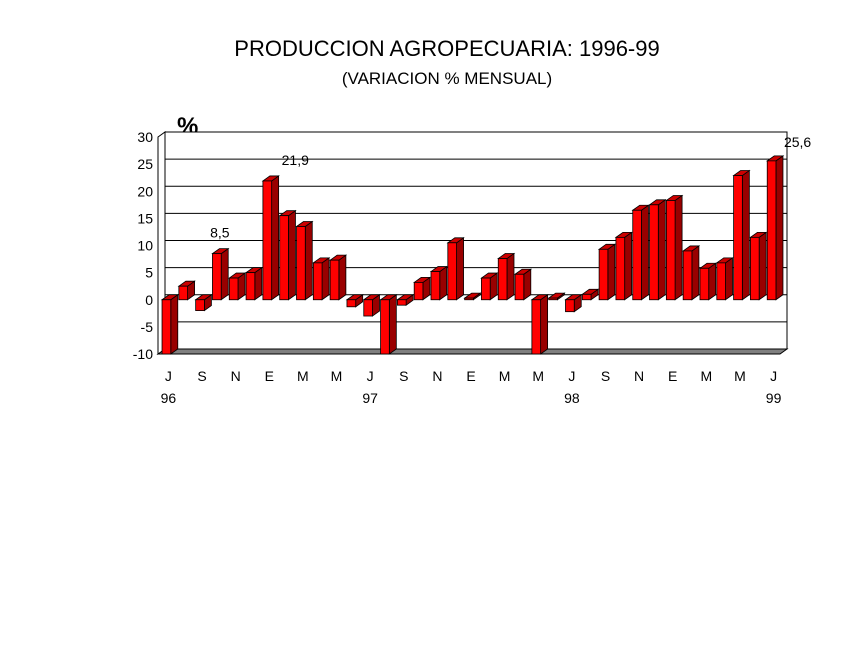 The height and width of the screenshot is (659, 860). What do you see at coordinates (145, 218) in the screenshot?
I see `y-tick-label: 15` at bounding box center [145, 218].